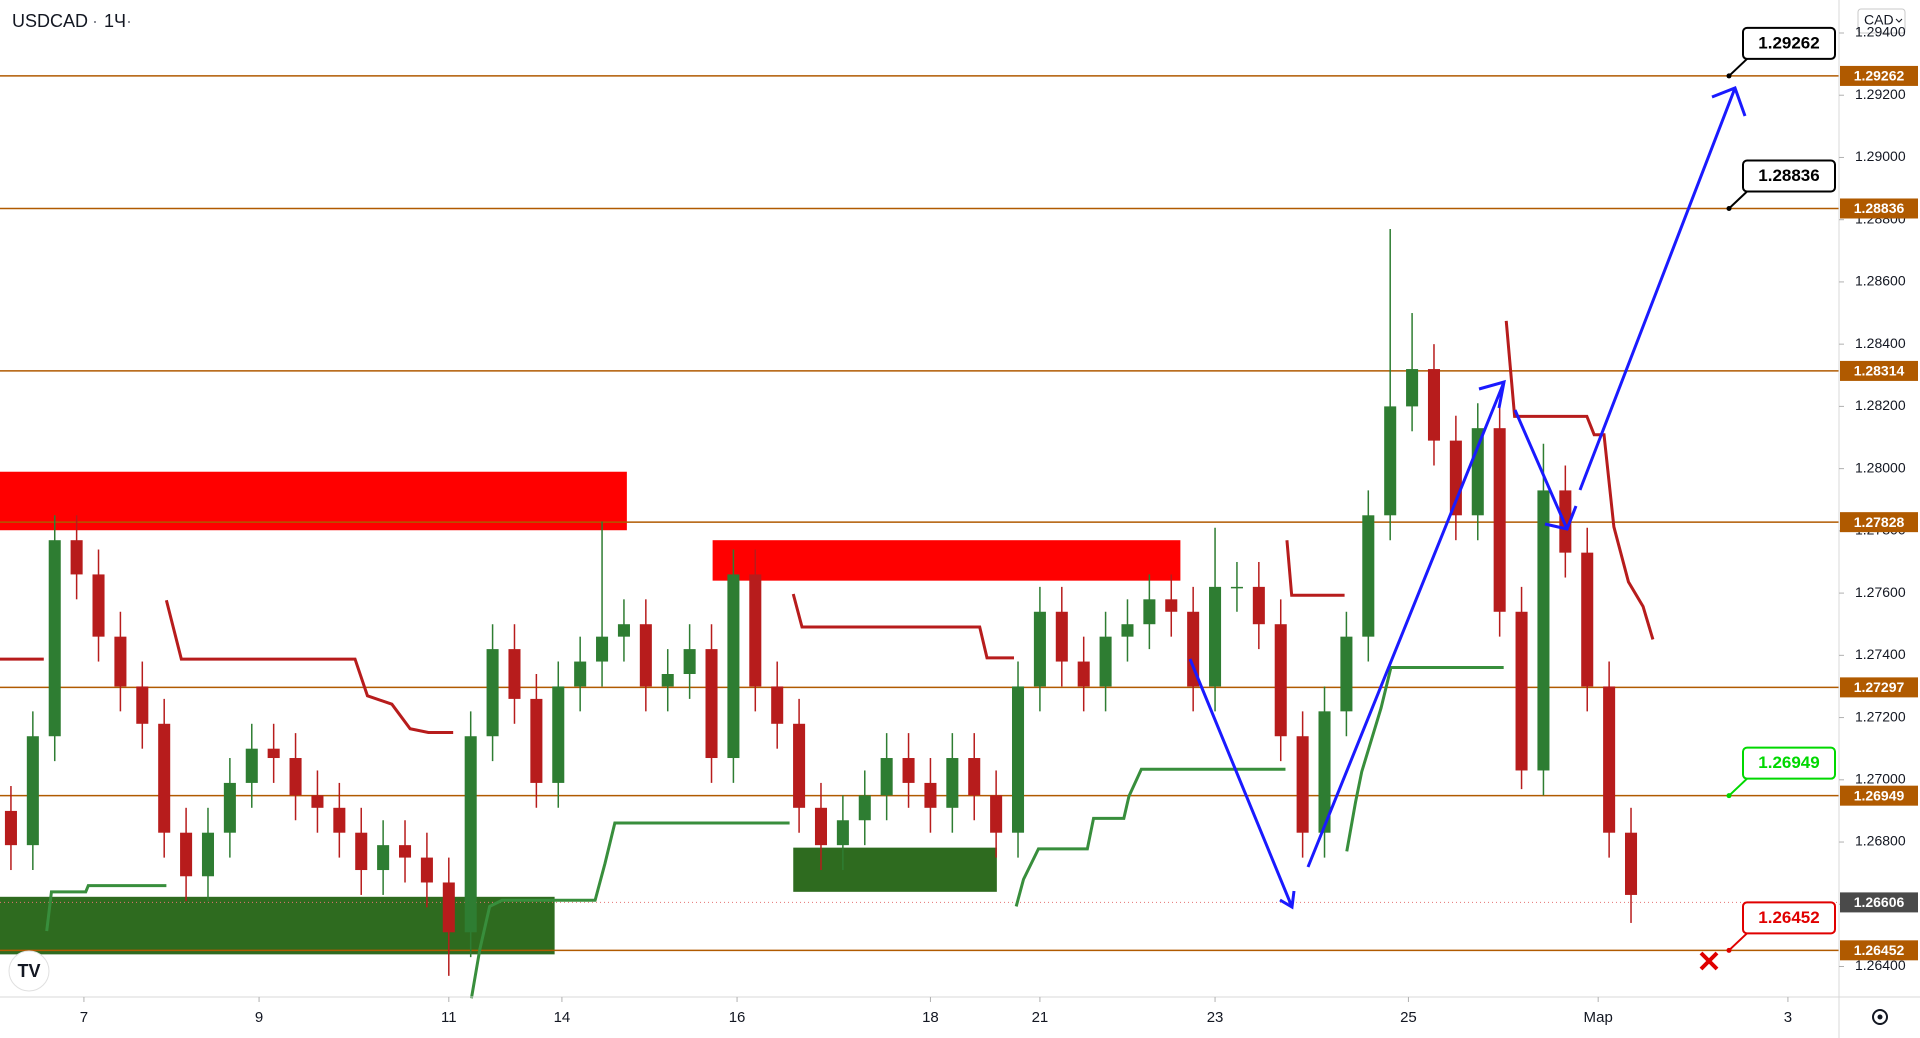  I want to click on x-tick-label: Мар, so click(1597, 1017).